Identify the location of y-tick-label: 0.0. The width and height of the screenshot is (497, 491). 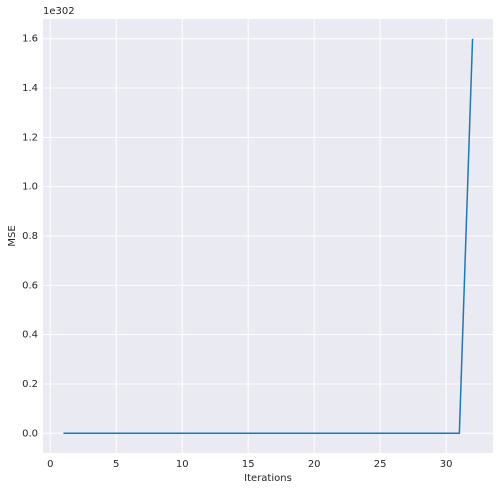
(30, 433).